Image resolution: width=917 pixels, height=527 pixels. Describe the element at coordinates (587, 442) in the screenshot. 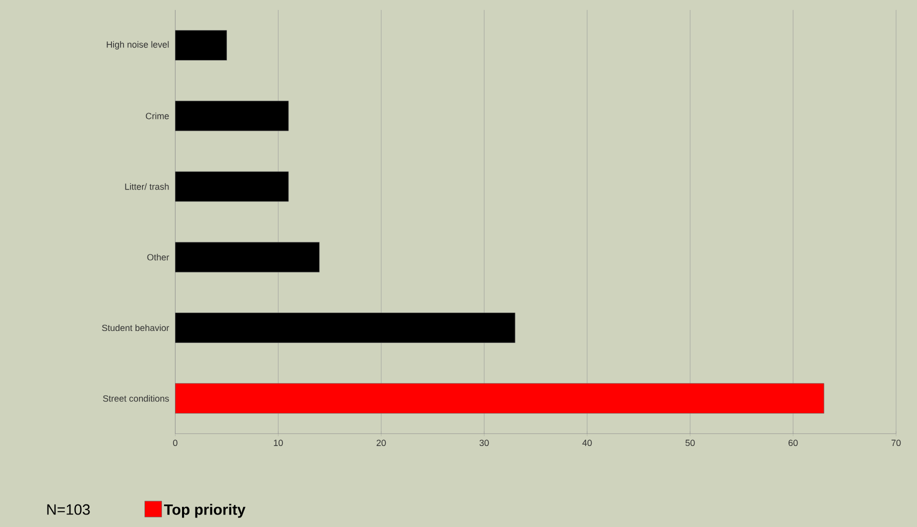

I see `x-tick-label: 40` at that location.